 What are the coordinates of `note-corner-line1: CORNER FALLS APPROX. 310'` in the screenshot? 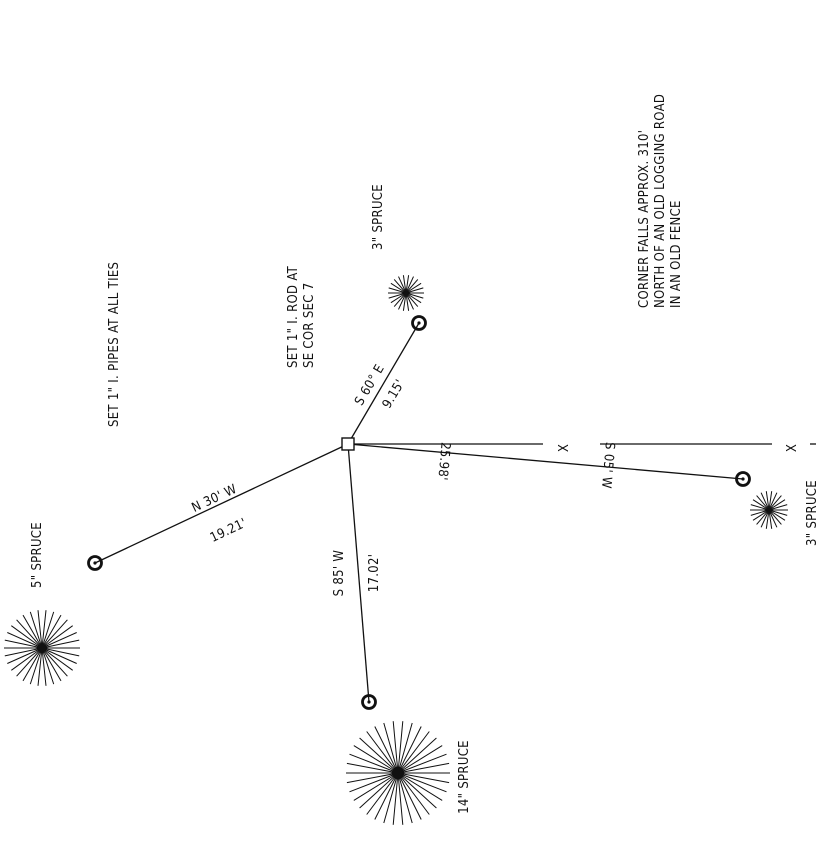 It's located at (644, 219).